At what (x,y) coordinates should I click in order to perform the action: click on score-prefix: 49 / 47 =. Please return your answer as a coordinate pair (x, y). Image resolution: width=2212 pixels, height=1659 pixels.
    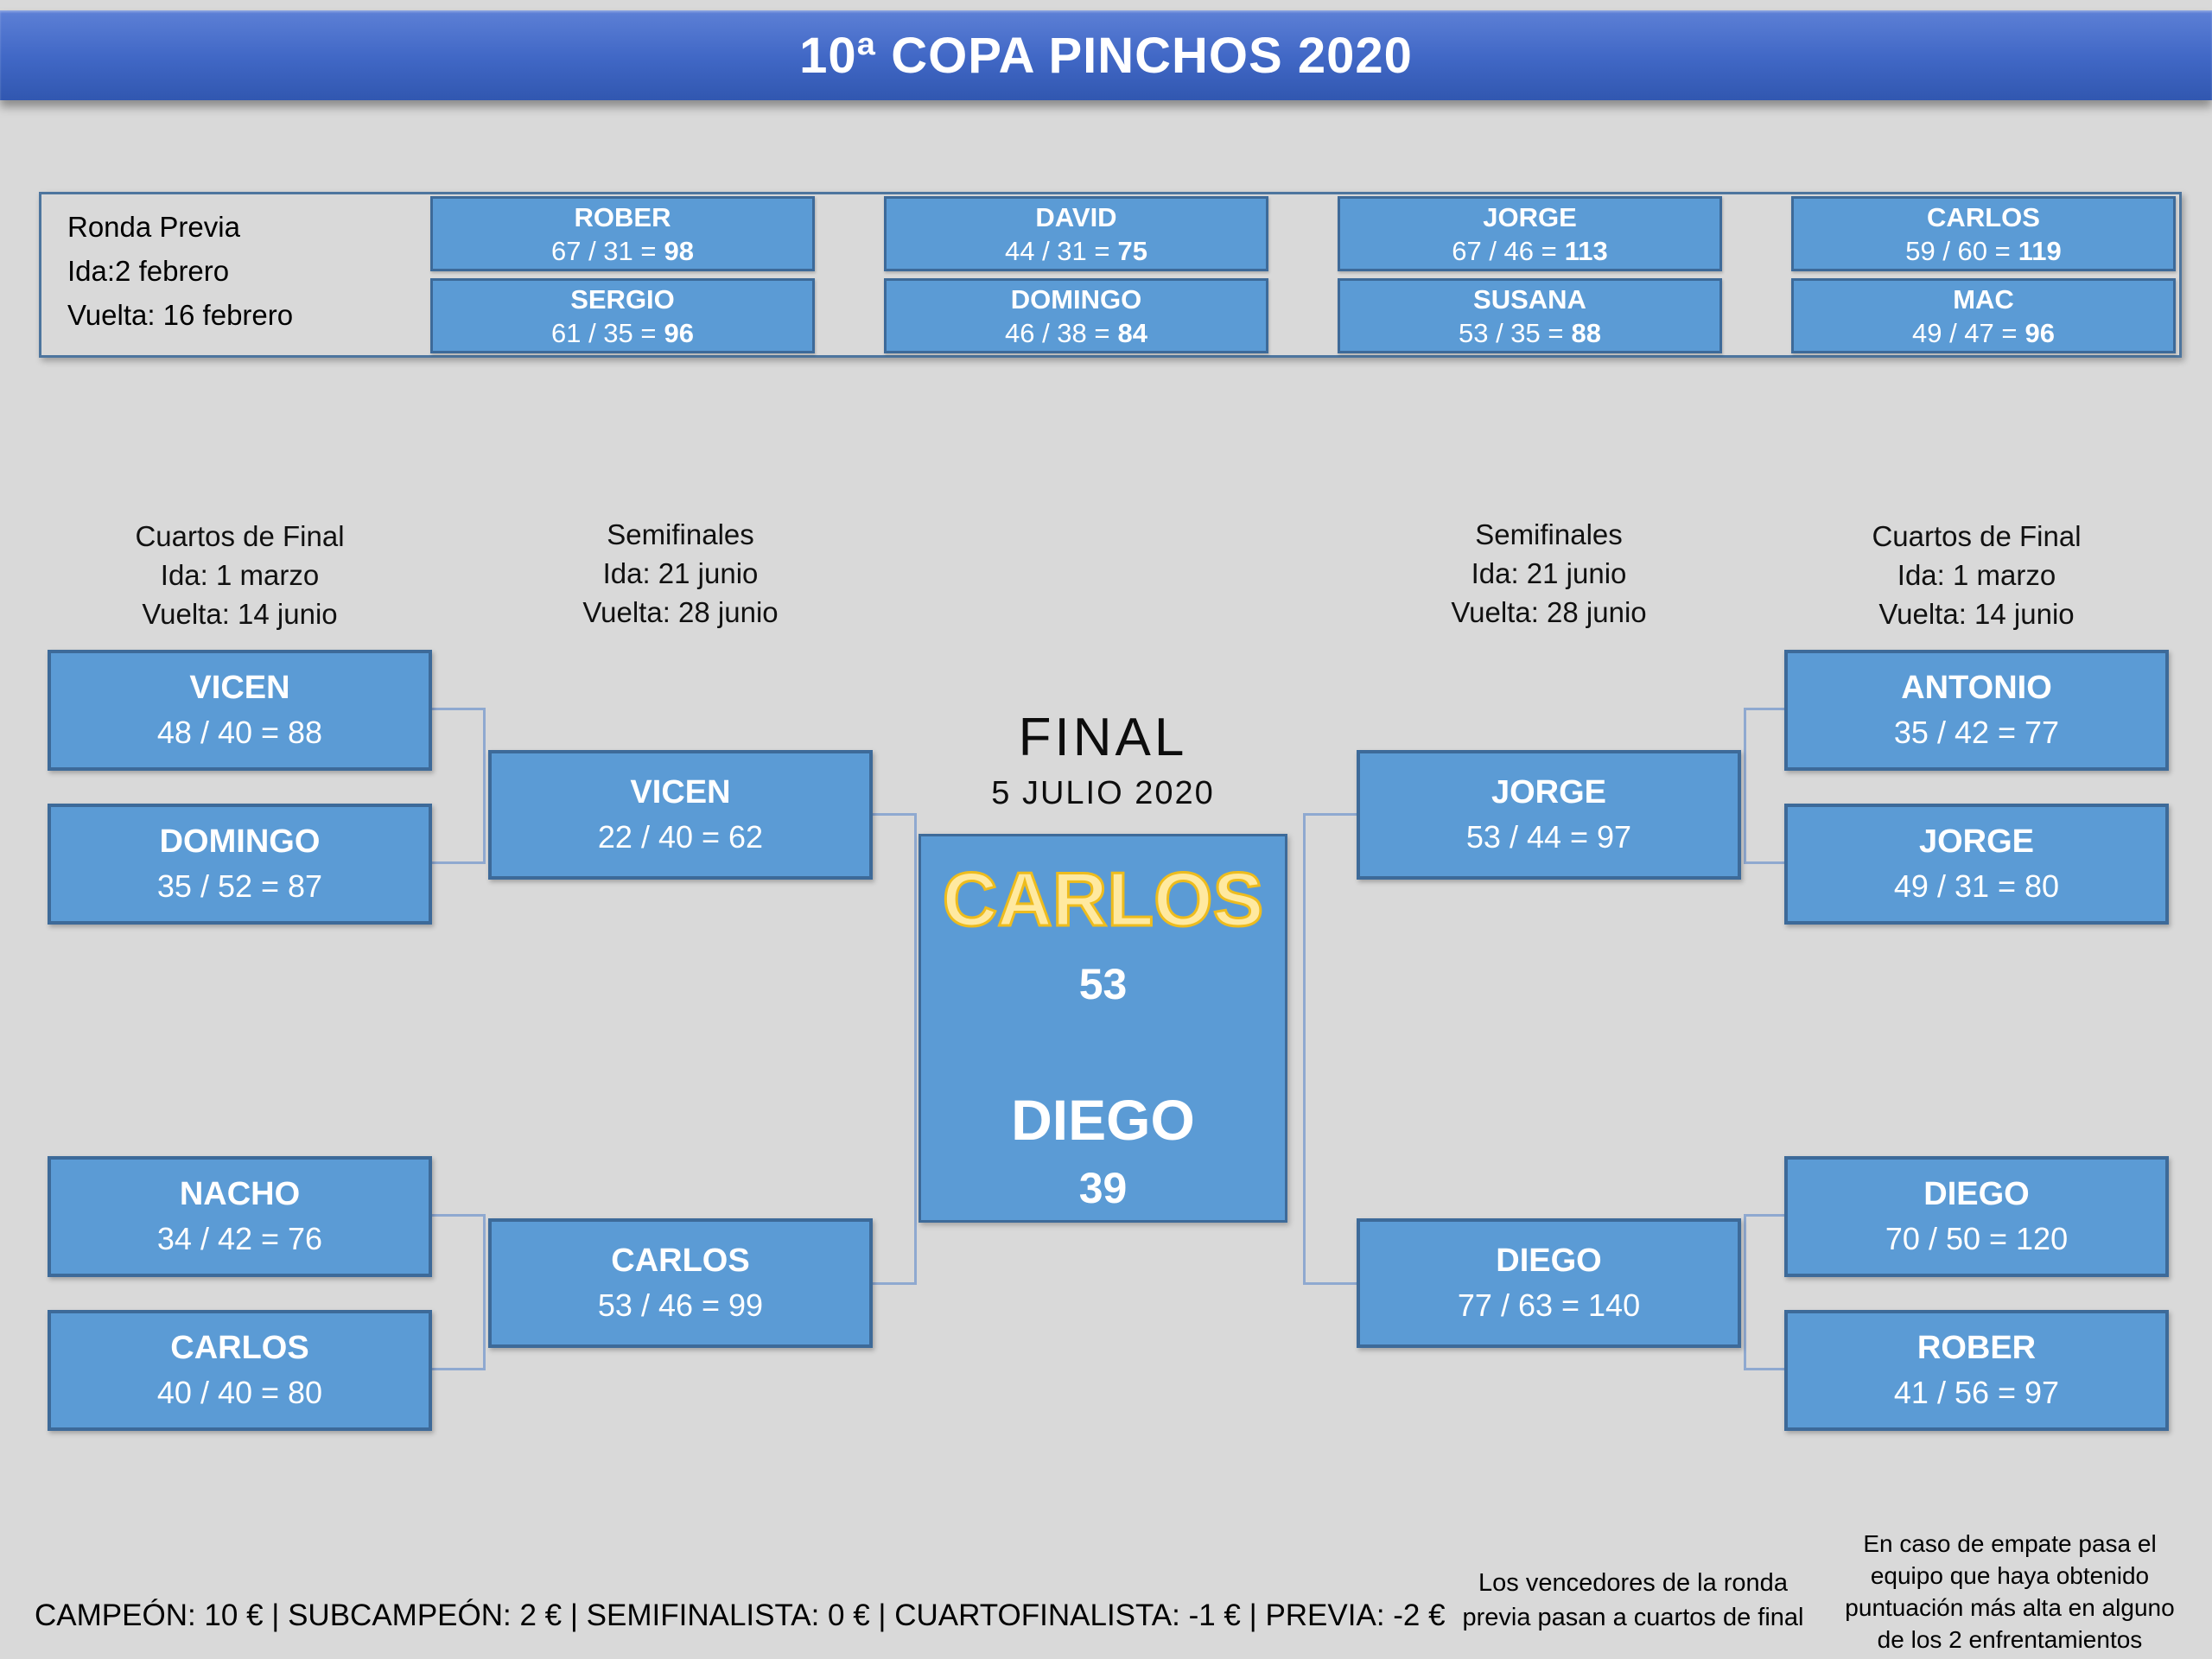
    Looking at the image, I should click on (1964, 332).